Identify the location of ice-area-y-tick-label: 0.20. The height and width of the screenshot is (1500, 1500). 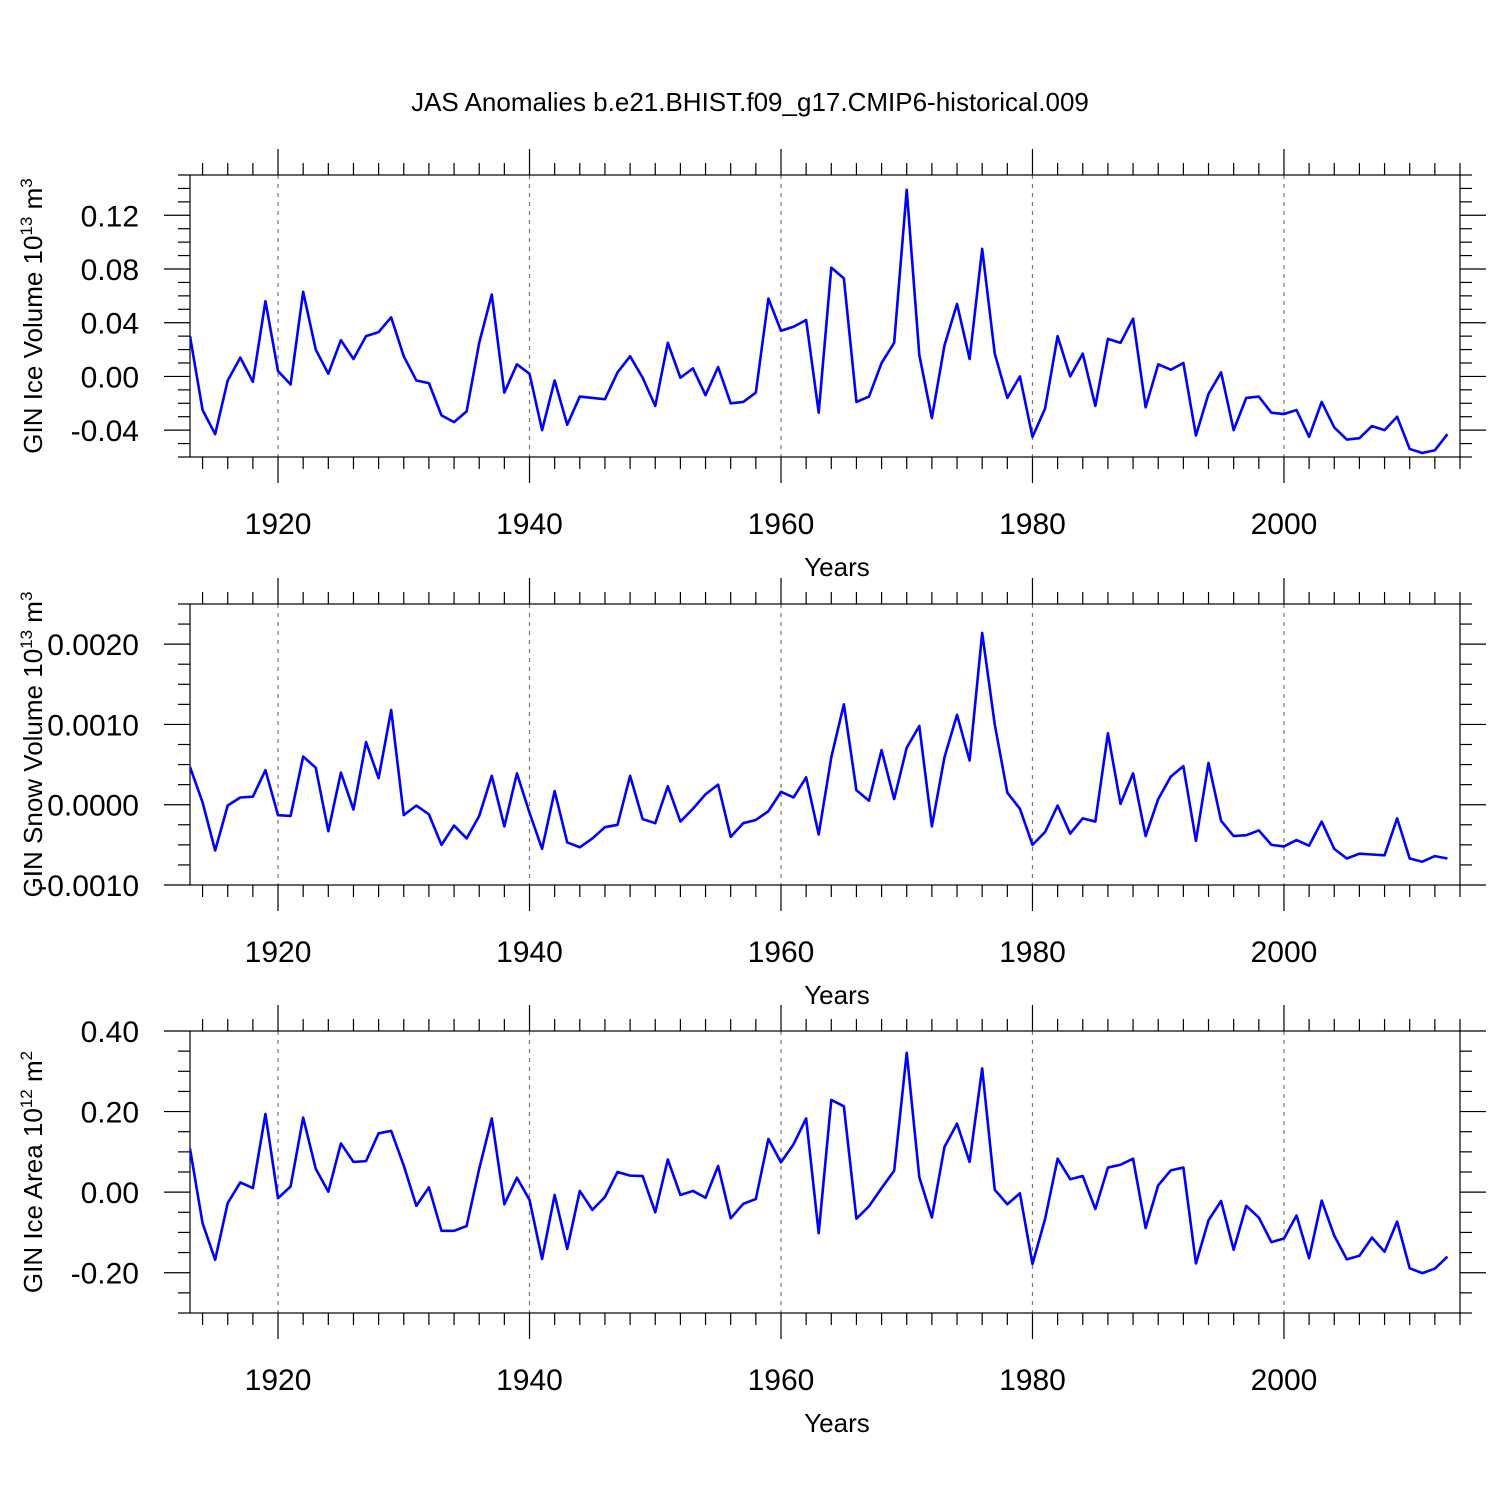
(110, 1113).